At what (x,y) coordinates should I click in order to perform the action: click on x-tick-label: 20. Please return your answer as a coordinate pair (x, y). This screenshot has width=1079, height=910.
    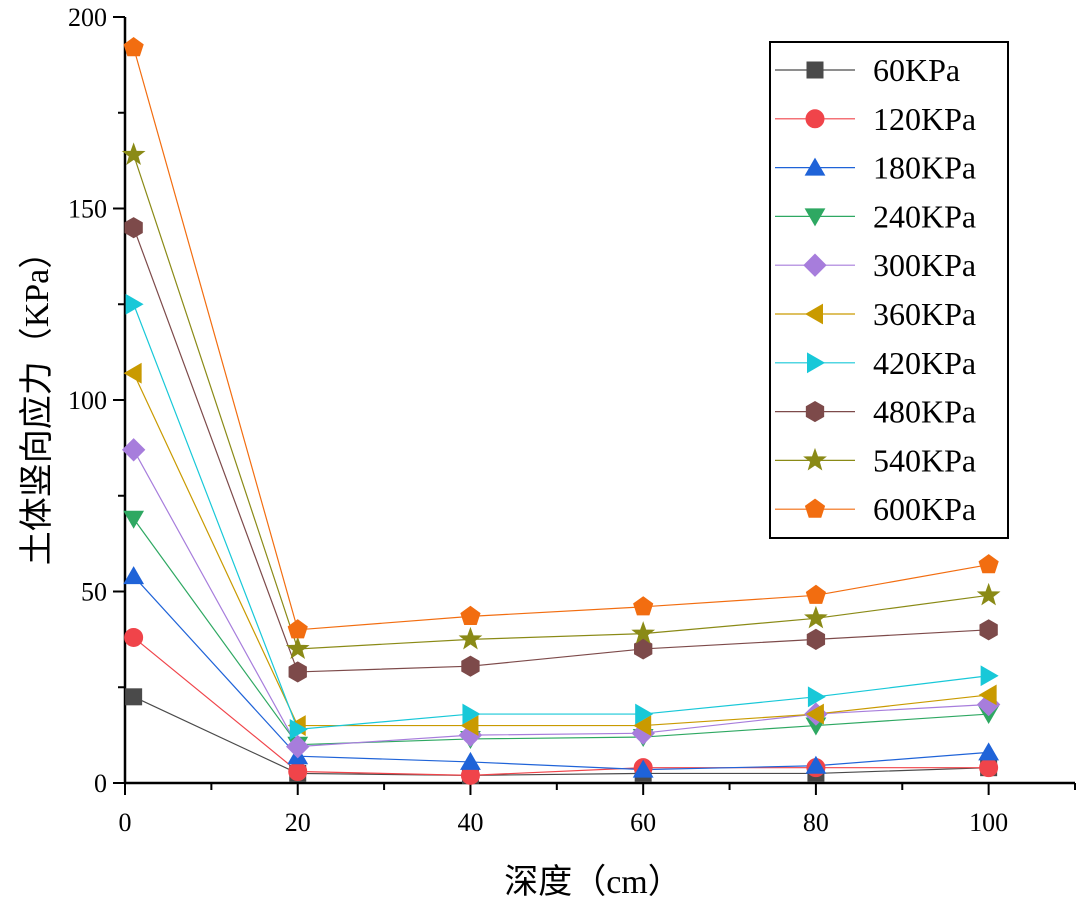
    Looking at the image, I should click on (298, 822).